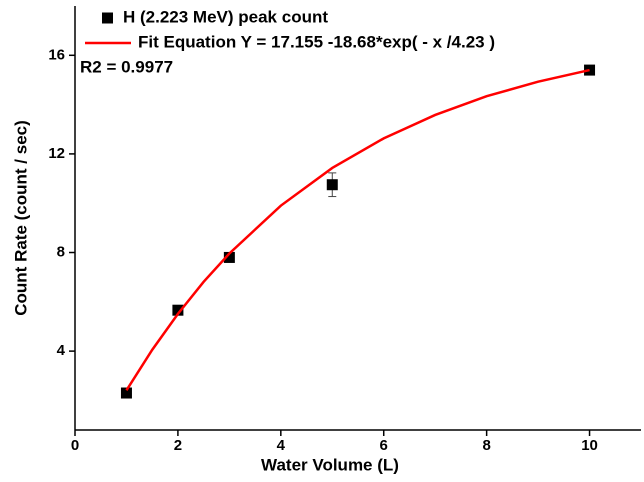  Describe the element at coordinates (281, 445) in the screenshot. I see `x-tick-label: 4` at that location.